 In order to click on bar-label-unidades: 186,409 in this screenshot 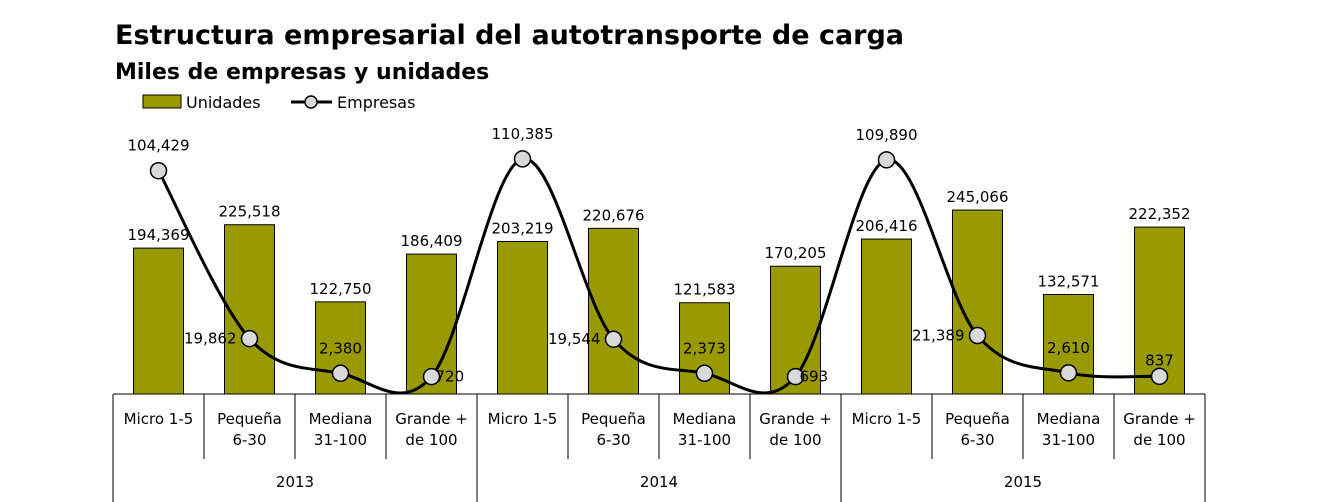, I will do `click(431, 241)`.